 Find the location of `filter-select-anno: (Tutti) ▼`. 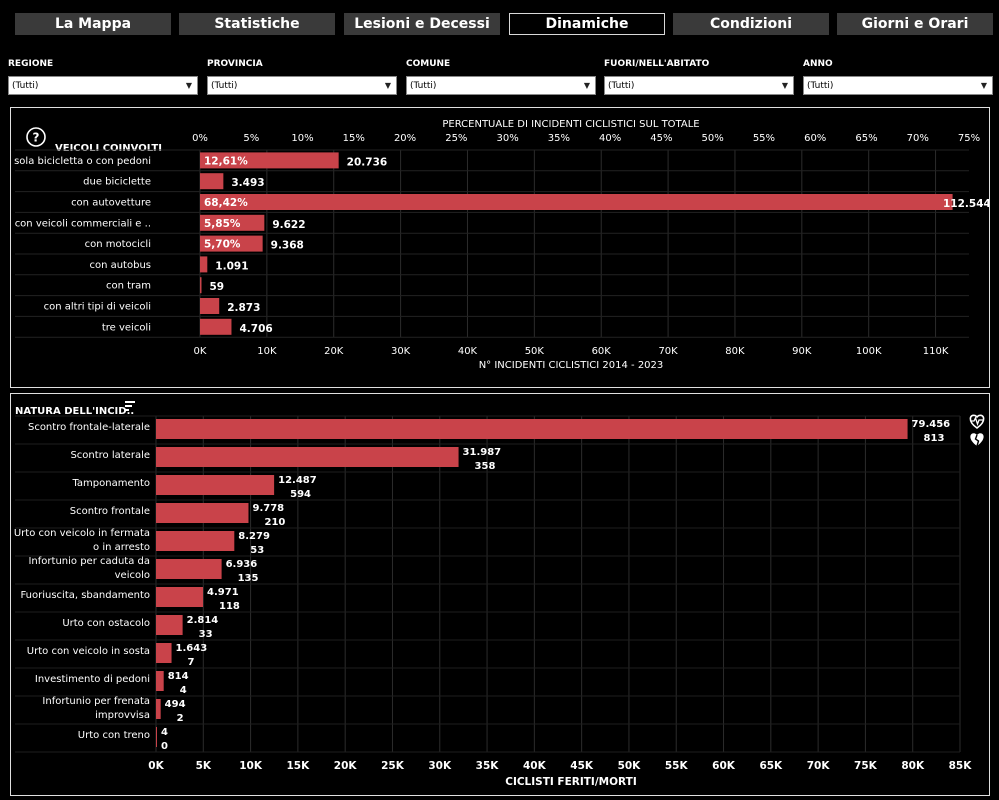

filter-select-anno: (Tutti) ▼ is located at coordinates (898, 85).